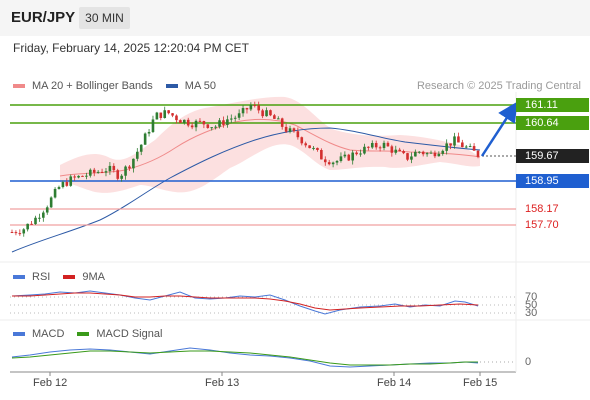 The image size is (590, 400). Describe the element at coordinates (200, 86) in the screenshot. I see `legend-ma50-label: MA 50` at that location.